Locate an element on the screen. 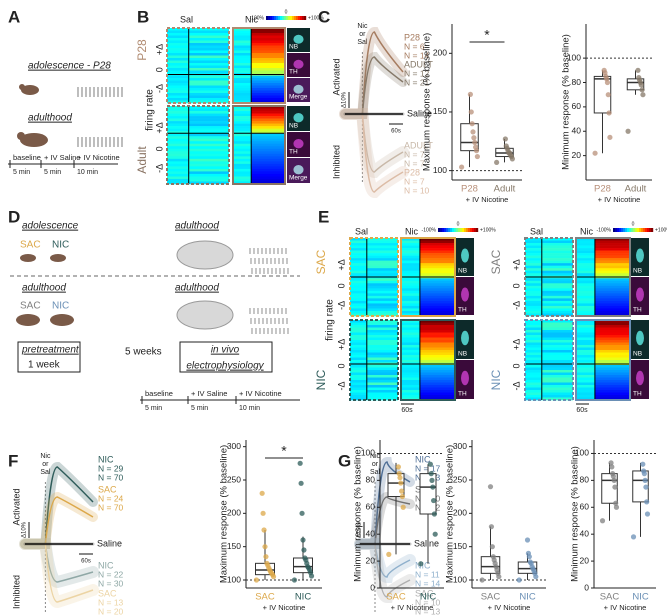 The height and width of the screenshot is (615, 667). legend-n: N = 10 is located at coordinates (417, 190).